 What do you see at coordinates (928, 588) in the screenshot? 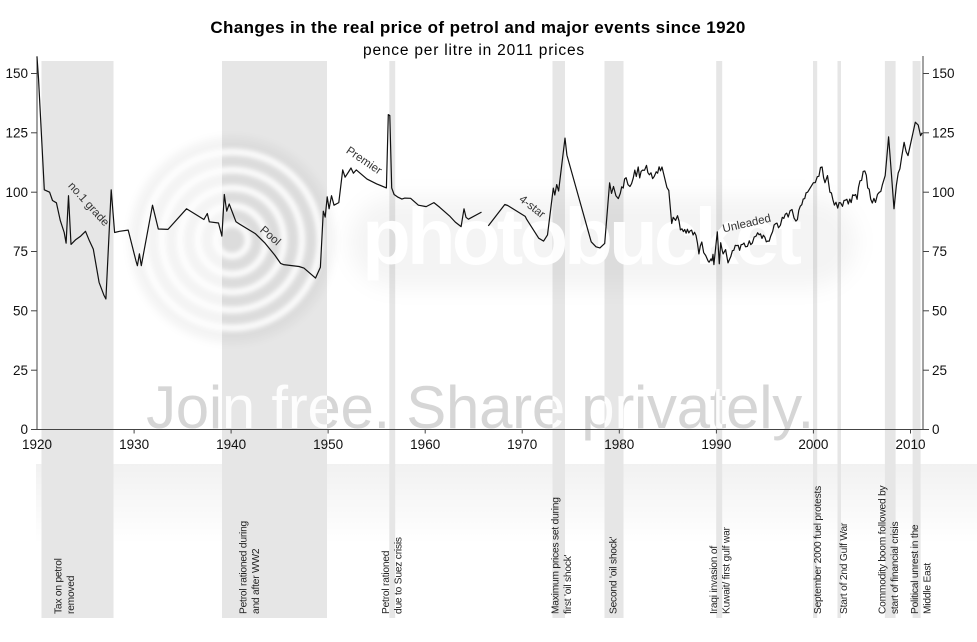
I see `svg-text: Middle East` at bounding box center [928, 588].